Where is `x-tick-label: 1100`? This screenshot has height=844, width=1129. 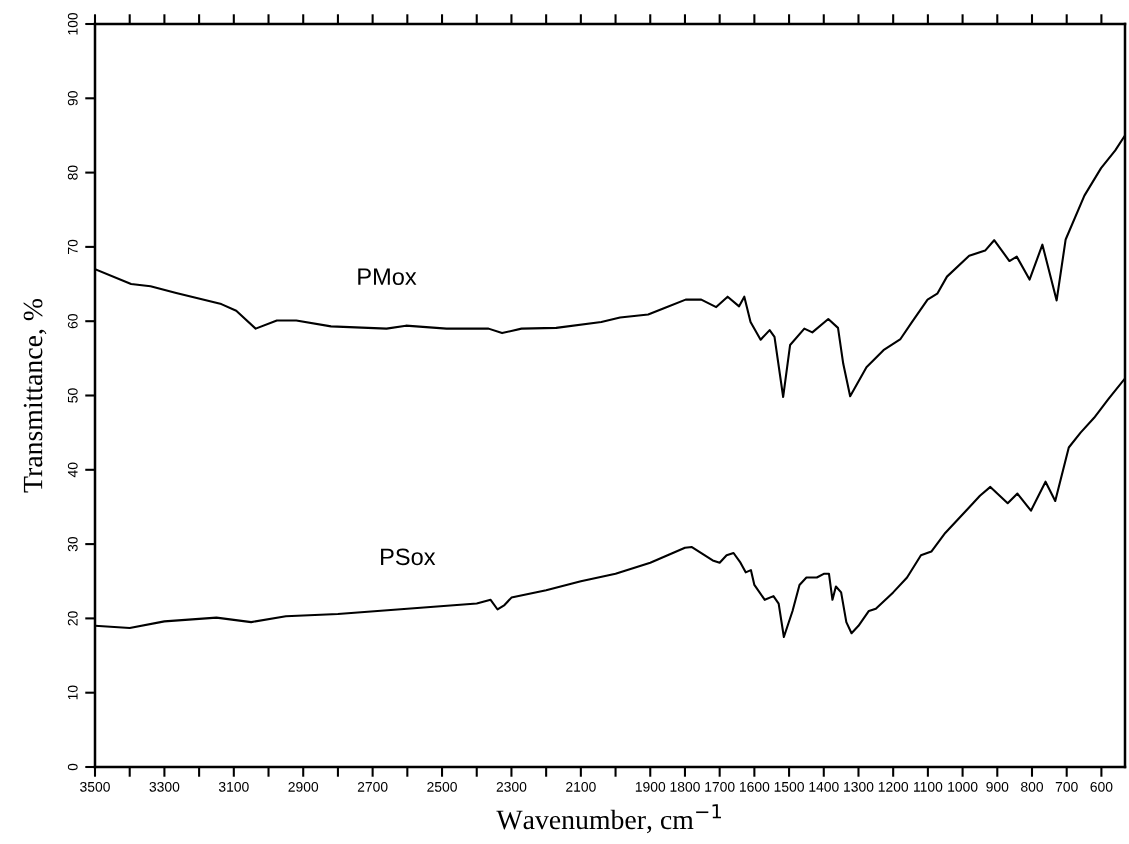
x-tick-label: 1100 is located at coordinates (928, 786).